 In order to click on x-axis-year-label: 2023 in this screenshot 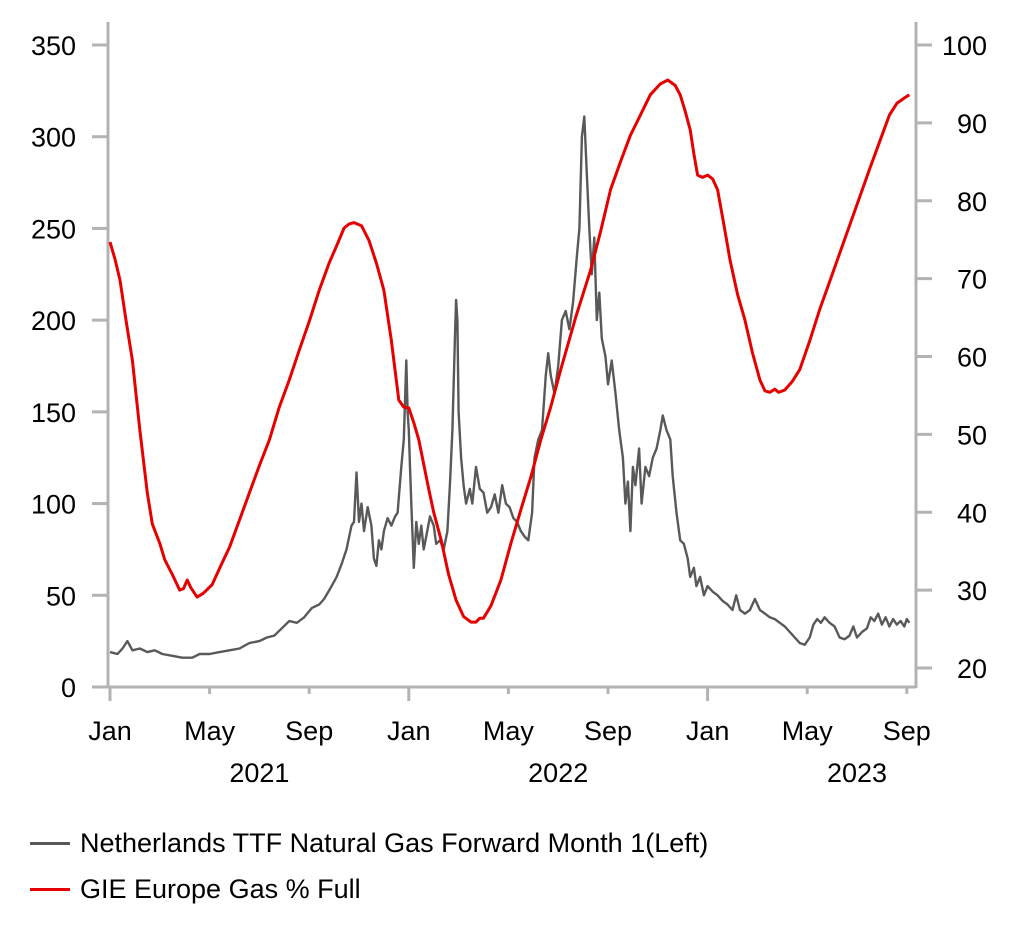, I will do `click(857, 773)`.